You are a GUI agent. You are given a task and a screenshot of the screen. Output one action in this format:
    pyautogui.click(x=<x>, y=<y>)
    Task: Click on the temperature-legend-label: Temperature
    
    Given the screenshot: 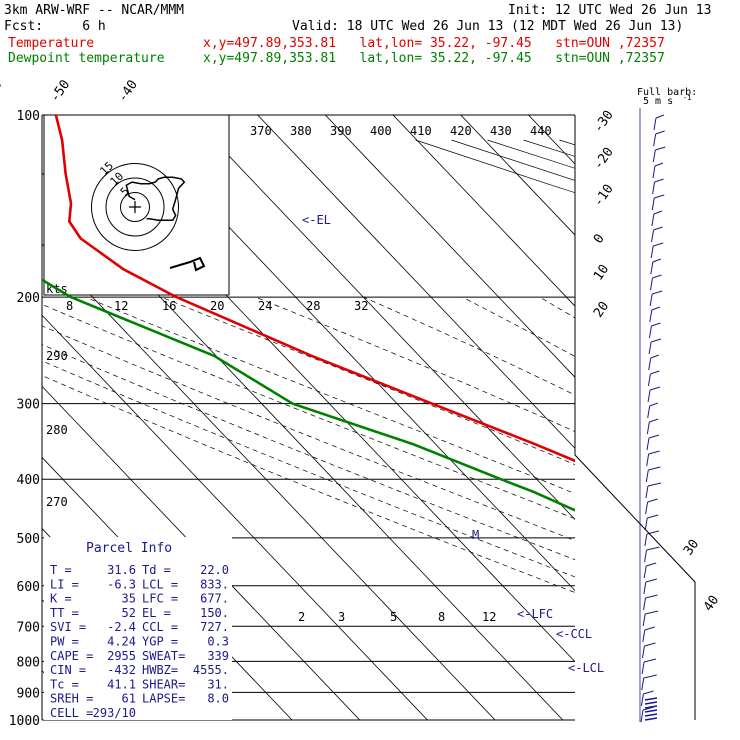 What is the action you would take?
    pyautogui.click(x=51, y=43)
    